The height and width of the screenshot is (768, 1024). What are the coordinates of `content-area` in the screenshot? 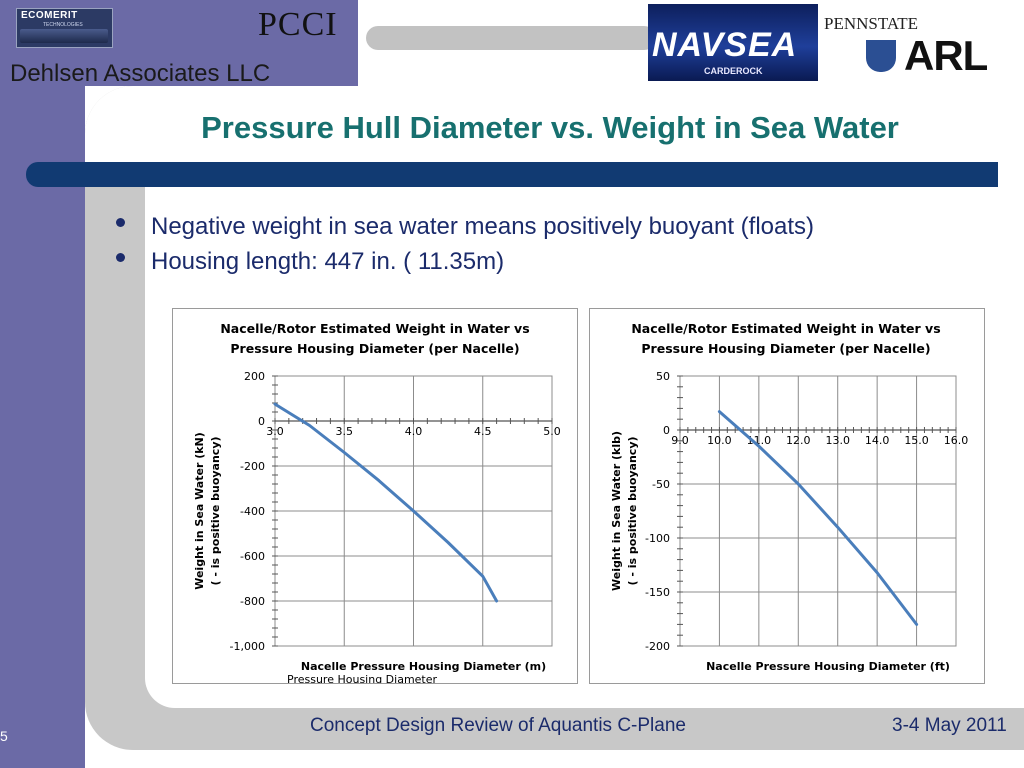 It's located at (554, 124).